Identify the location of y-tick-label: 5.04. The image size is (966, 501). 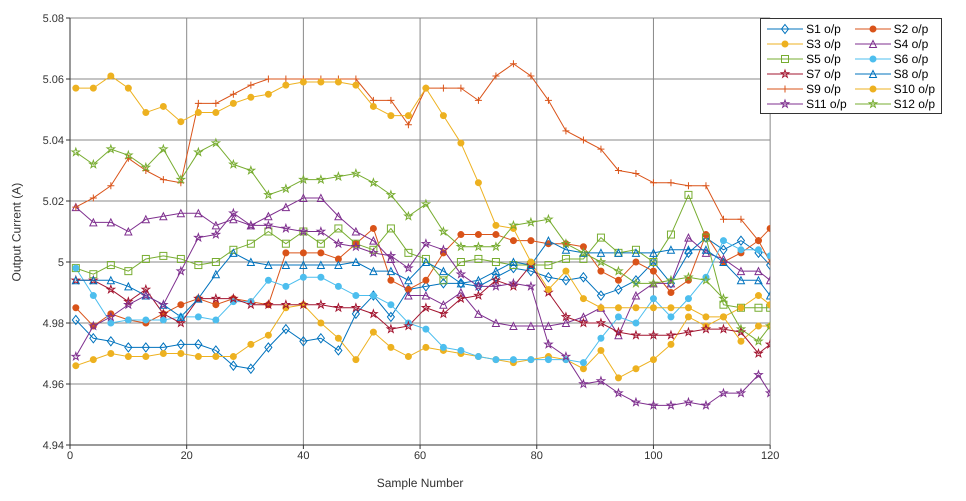
(53, 140).